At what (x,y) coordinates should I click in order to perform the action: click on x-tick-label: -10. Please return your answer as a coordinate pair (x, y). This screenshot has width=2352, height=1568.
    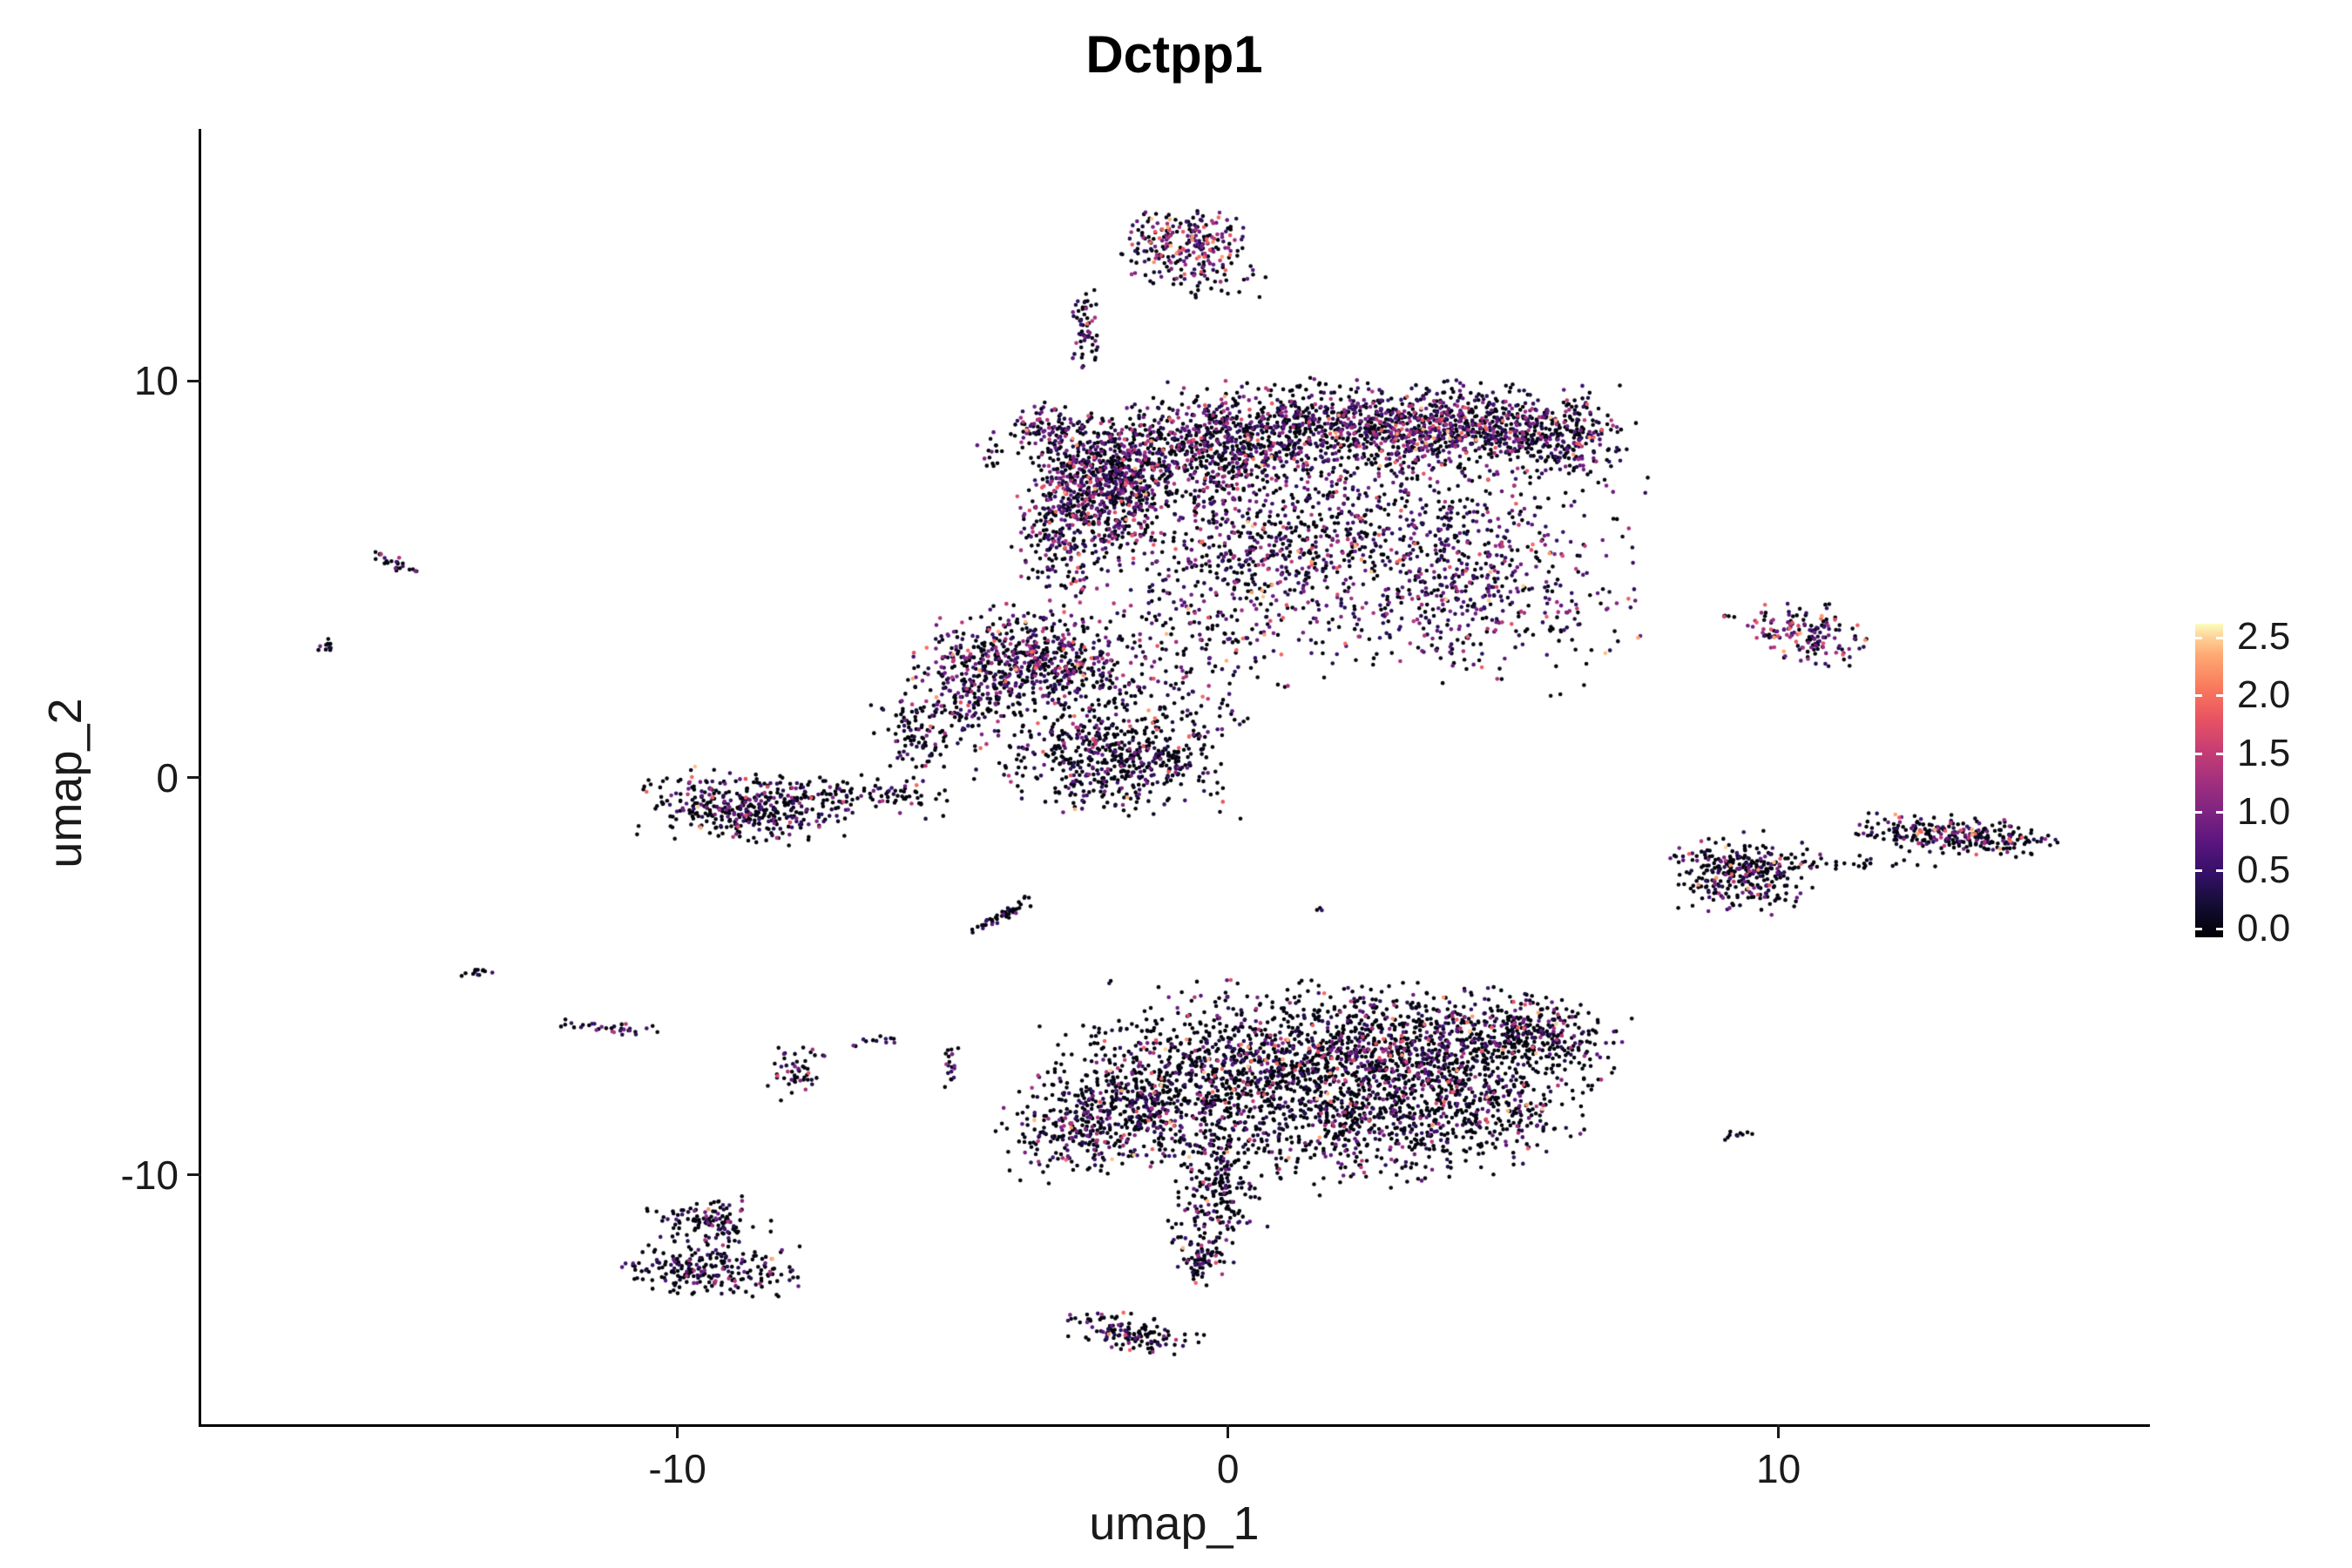
    Looking at the image, I should click on (677, 1468).